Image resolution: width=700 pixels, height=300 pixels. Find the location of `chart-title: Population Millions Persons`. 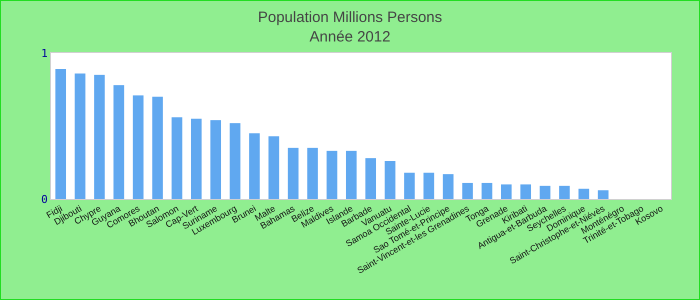

chart-title: Population Millions Persons is located at coordinates (350, 17).